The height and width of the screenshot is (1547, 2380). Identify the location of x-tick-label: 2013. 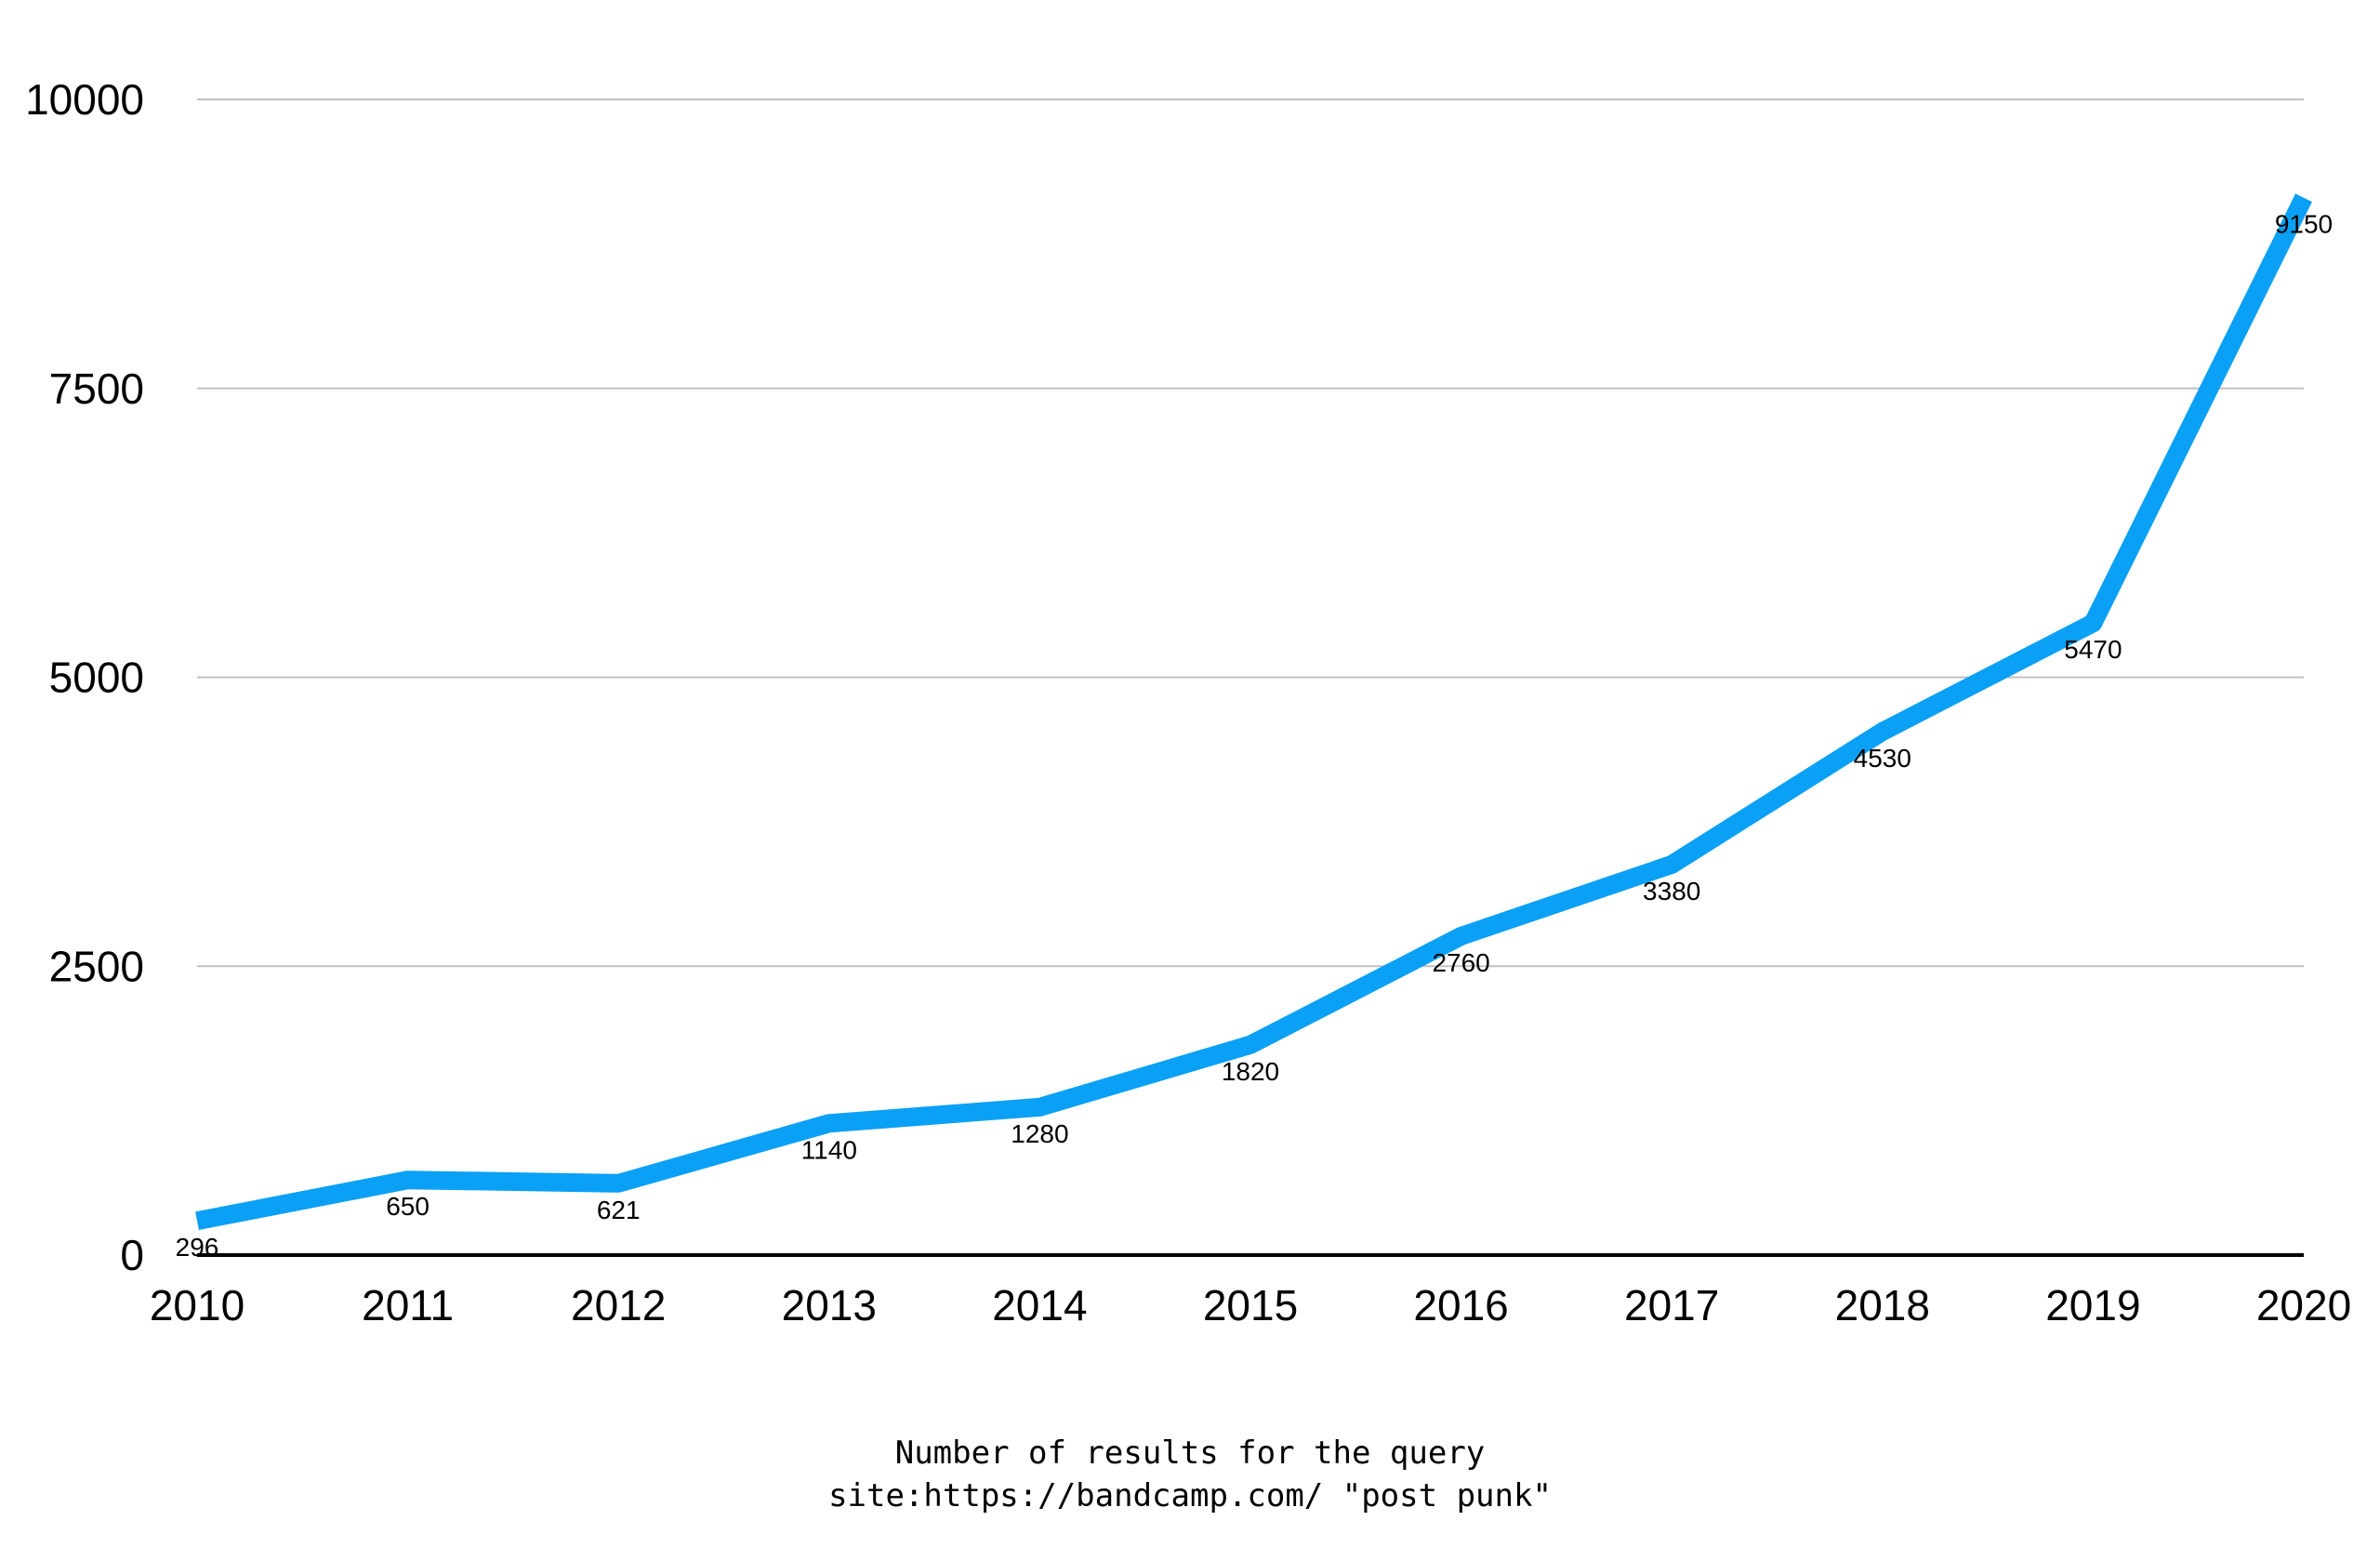
(829, 1305).